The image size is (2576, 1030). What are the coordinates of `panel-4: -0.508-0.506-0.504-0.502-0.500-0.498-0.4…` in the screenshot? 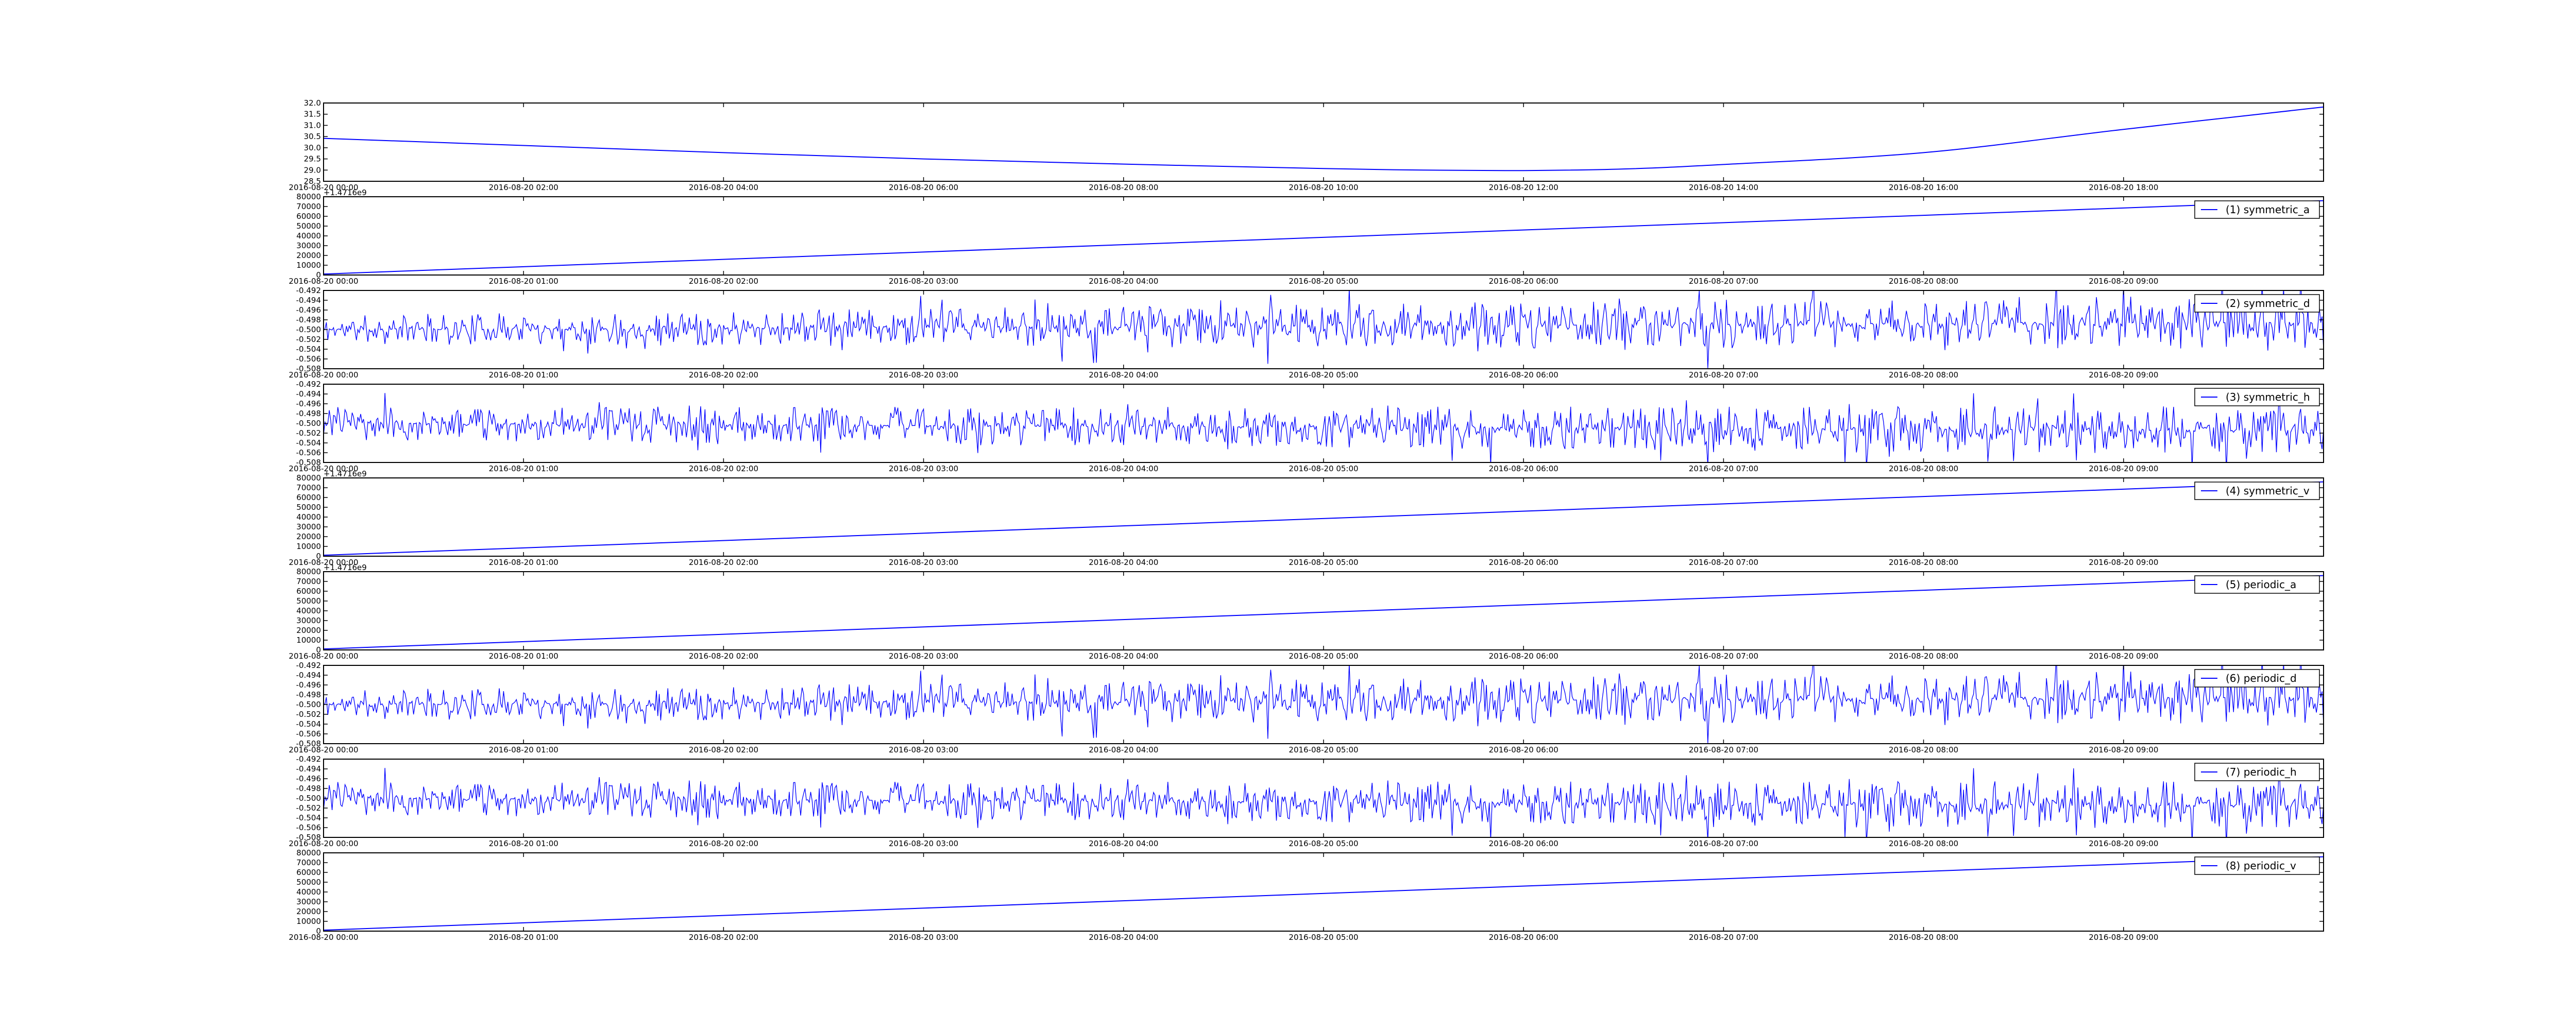 It's located at (1306, 427).